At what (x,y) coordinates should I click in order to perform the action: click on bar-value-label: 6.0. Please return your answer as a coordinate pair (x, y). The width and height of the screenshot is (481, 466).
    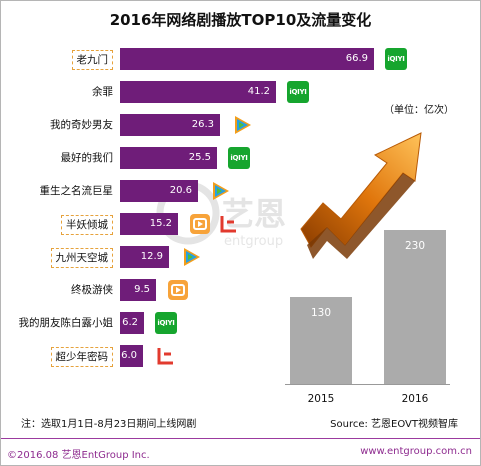
    Looking at the image, I should click on (129, 355).